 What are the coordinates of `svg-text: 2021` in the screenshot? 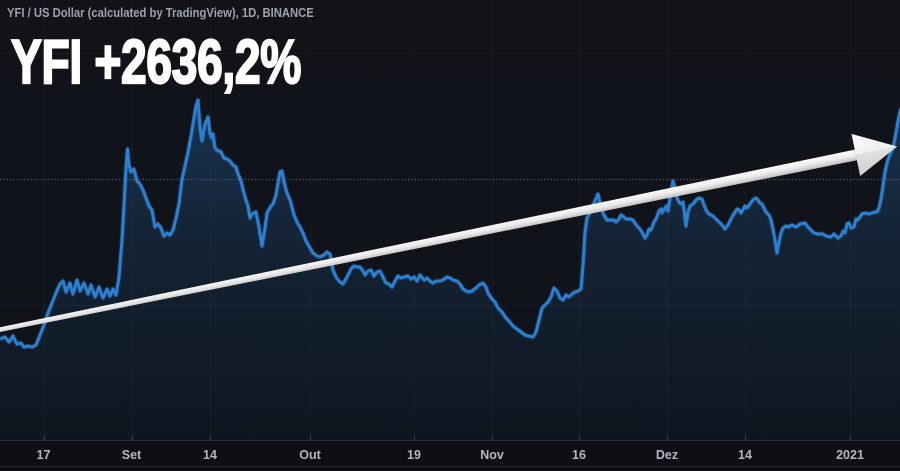 It's located at (850, 455).